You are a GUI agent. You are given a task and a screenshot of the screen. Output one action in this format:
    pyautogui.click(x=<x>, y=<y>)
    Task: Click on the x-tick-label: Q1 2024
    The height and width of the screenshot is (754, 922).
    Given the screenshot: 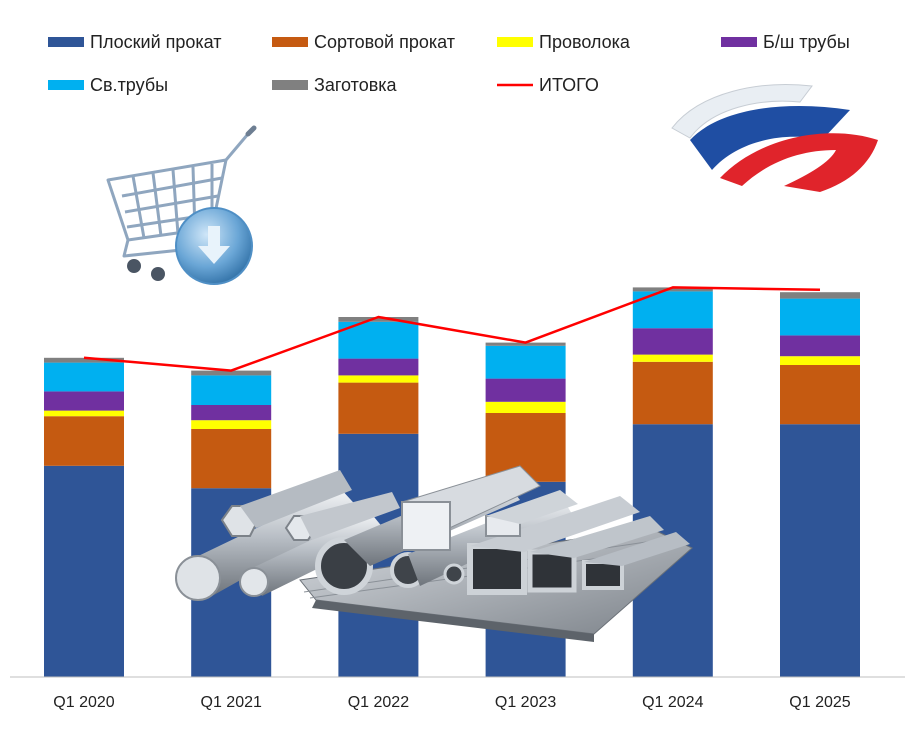 What is the action you would take?
    pyautogui.click(x=672, y=702)
    